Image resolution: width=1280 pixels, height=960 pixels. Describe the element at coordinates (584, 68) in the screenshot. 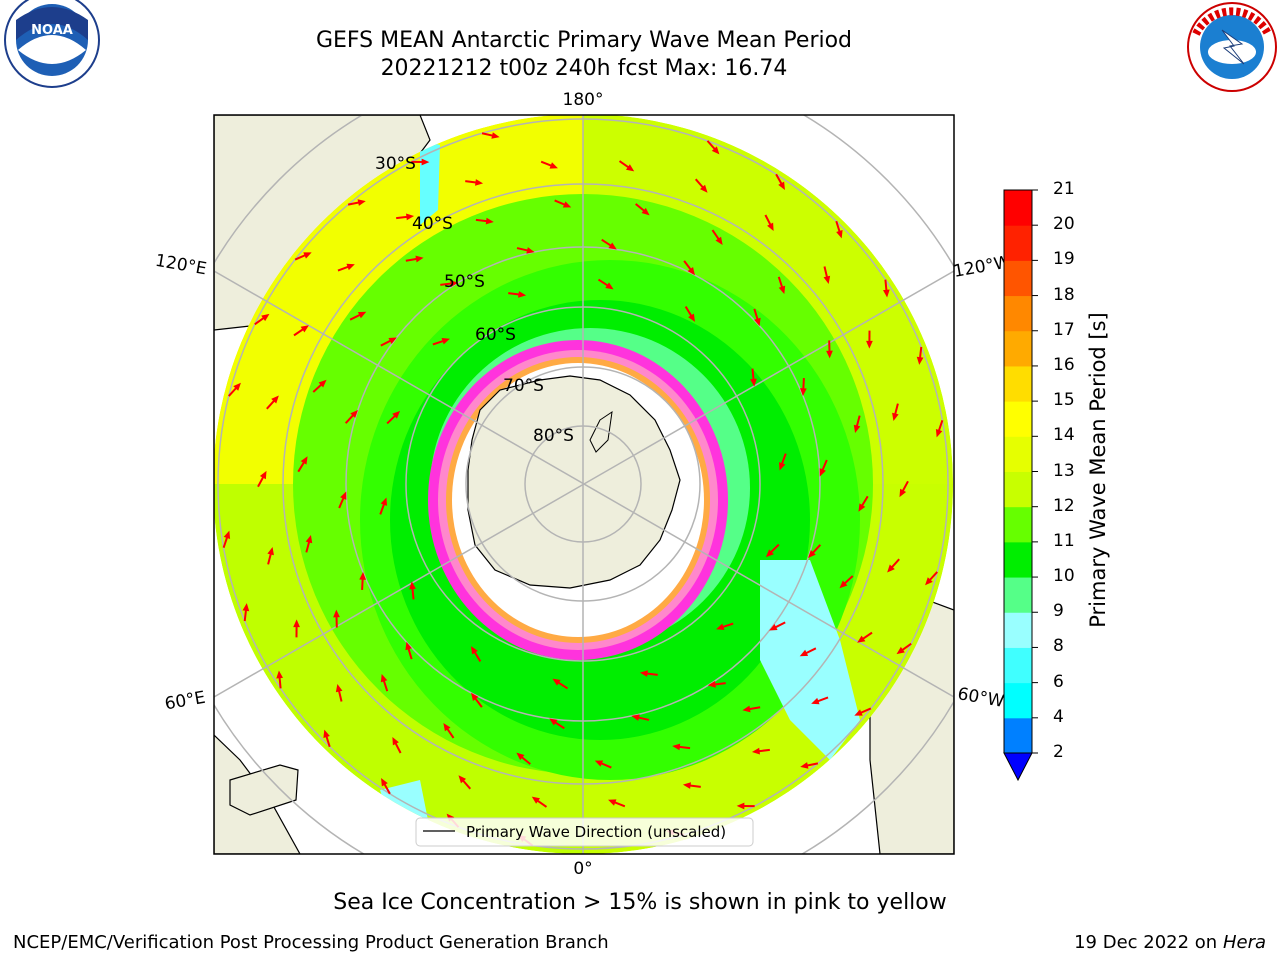

I see `chart-subtitle: 20221212 t00z 240h fcst Max: 16.74` at that location.